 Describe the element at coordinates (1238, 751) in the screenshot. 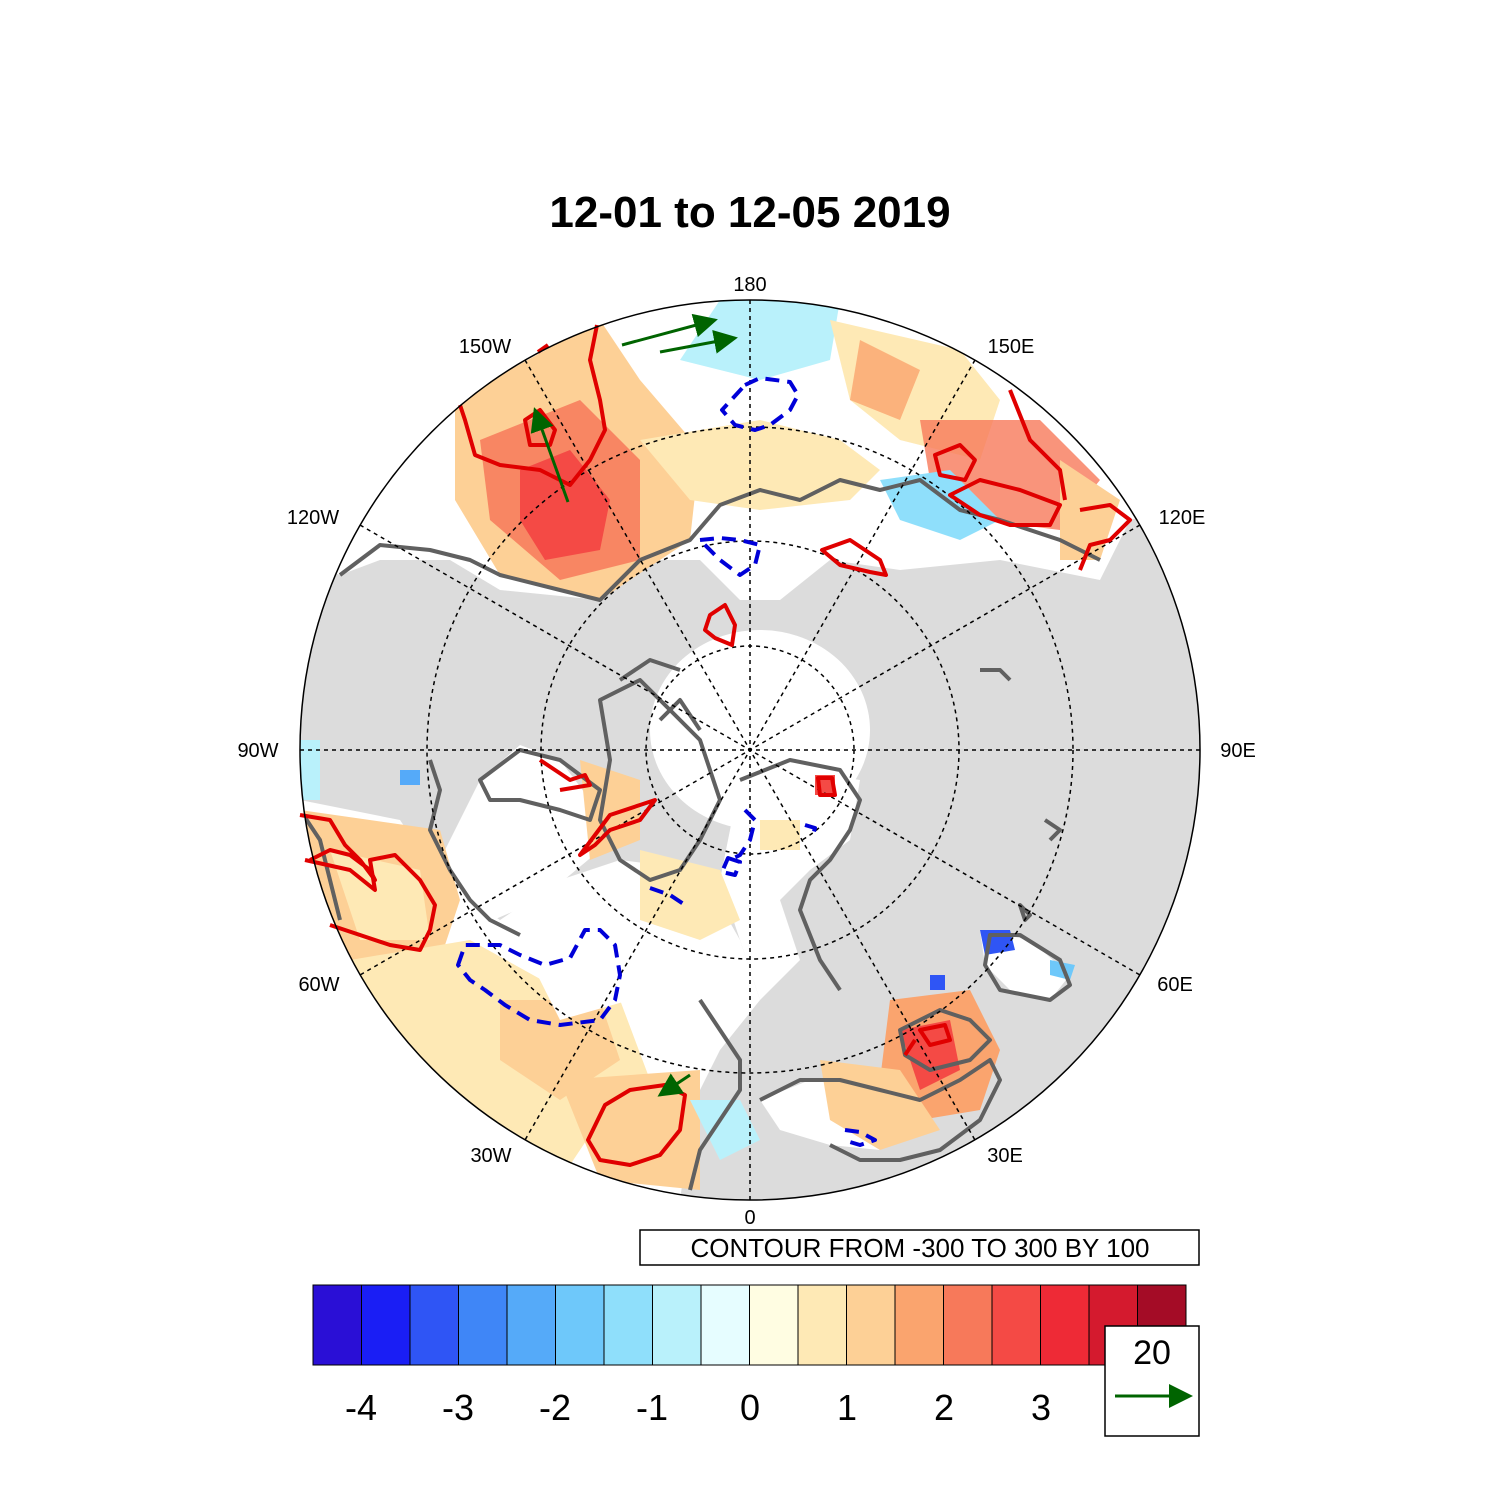

I see `lon-label-90e: 90E` at that location.